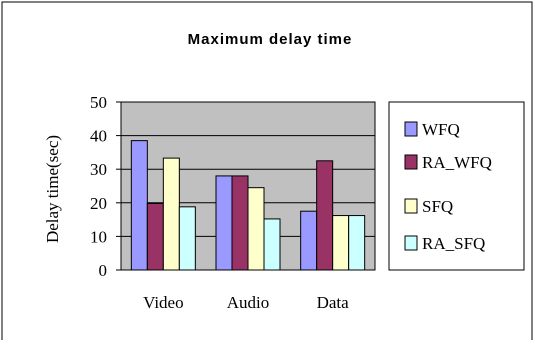 The height and width of the screenshot is (345, 535). Describe the element at coordinates (341, 243) in the screenshot. I see `bar-sfq-data` at that location.